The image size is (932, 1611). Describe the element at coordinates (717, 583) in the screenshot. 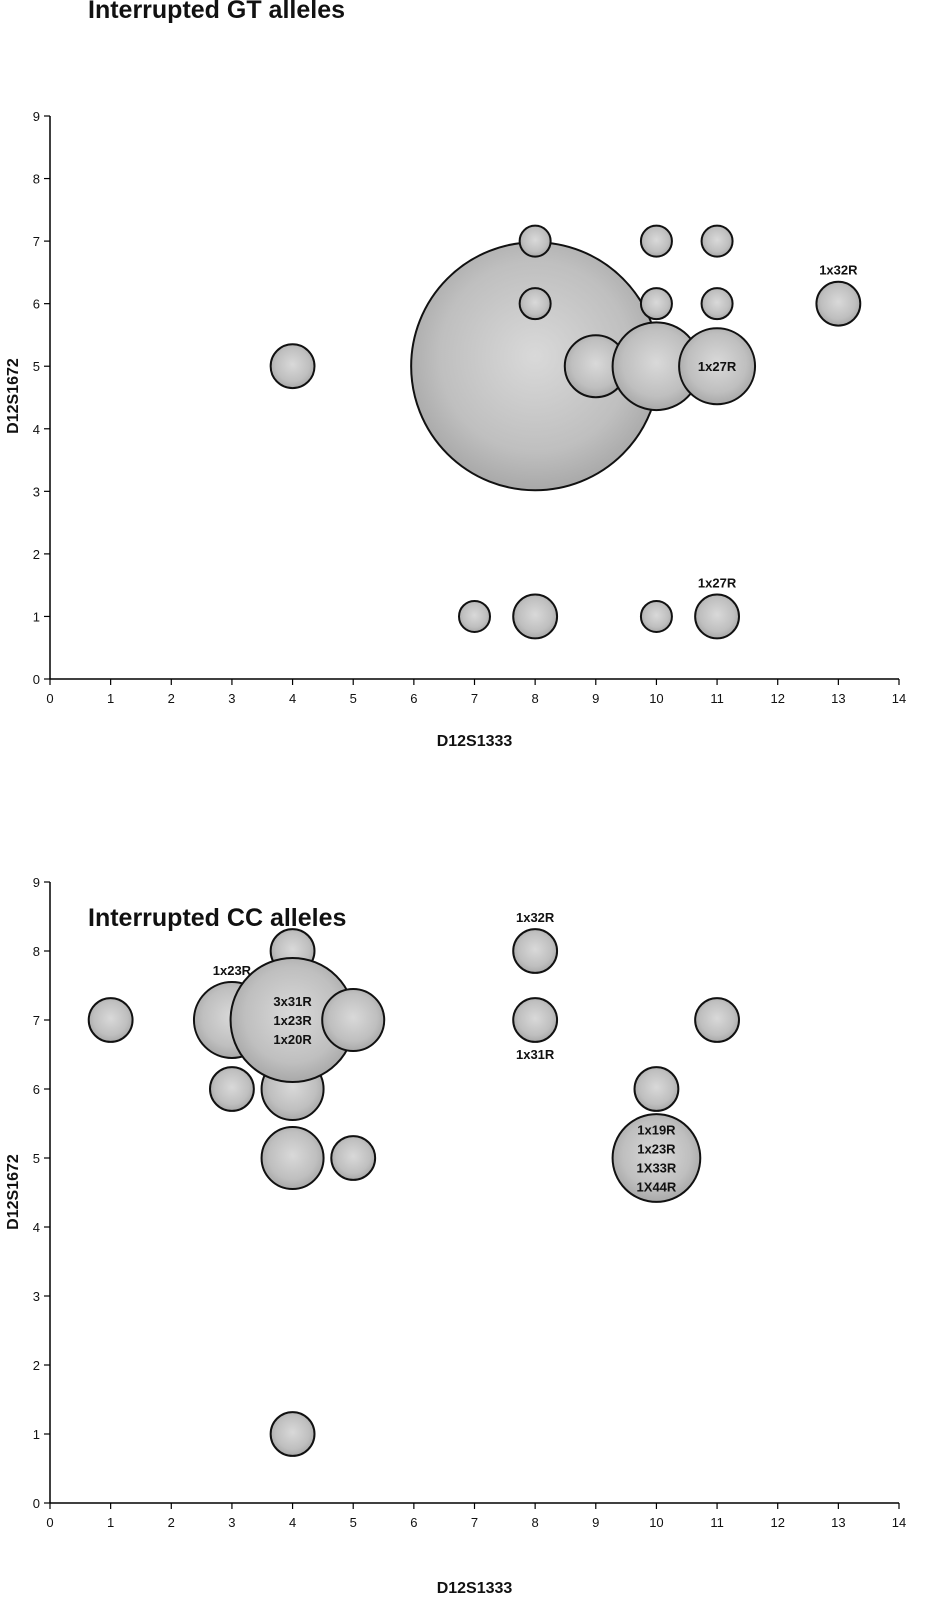

I see `bubble-annotation: 1x27R` at that location.